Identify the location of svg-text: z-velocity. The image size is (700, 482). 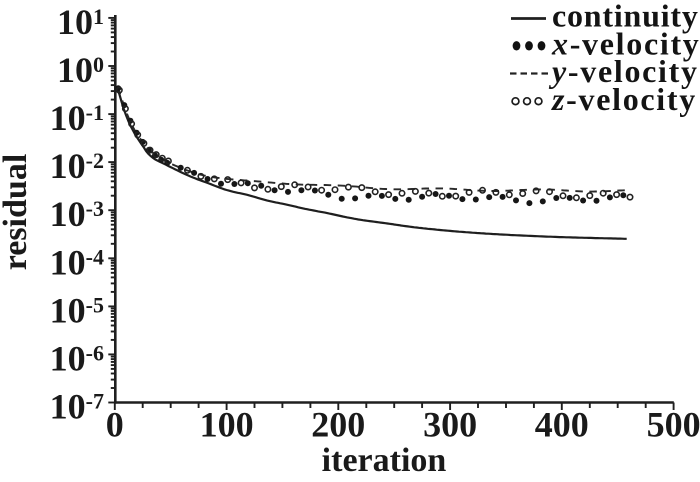
(624, 99).